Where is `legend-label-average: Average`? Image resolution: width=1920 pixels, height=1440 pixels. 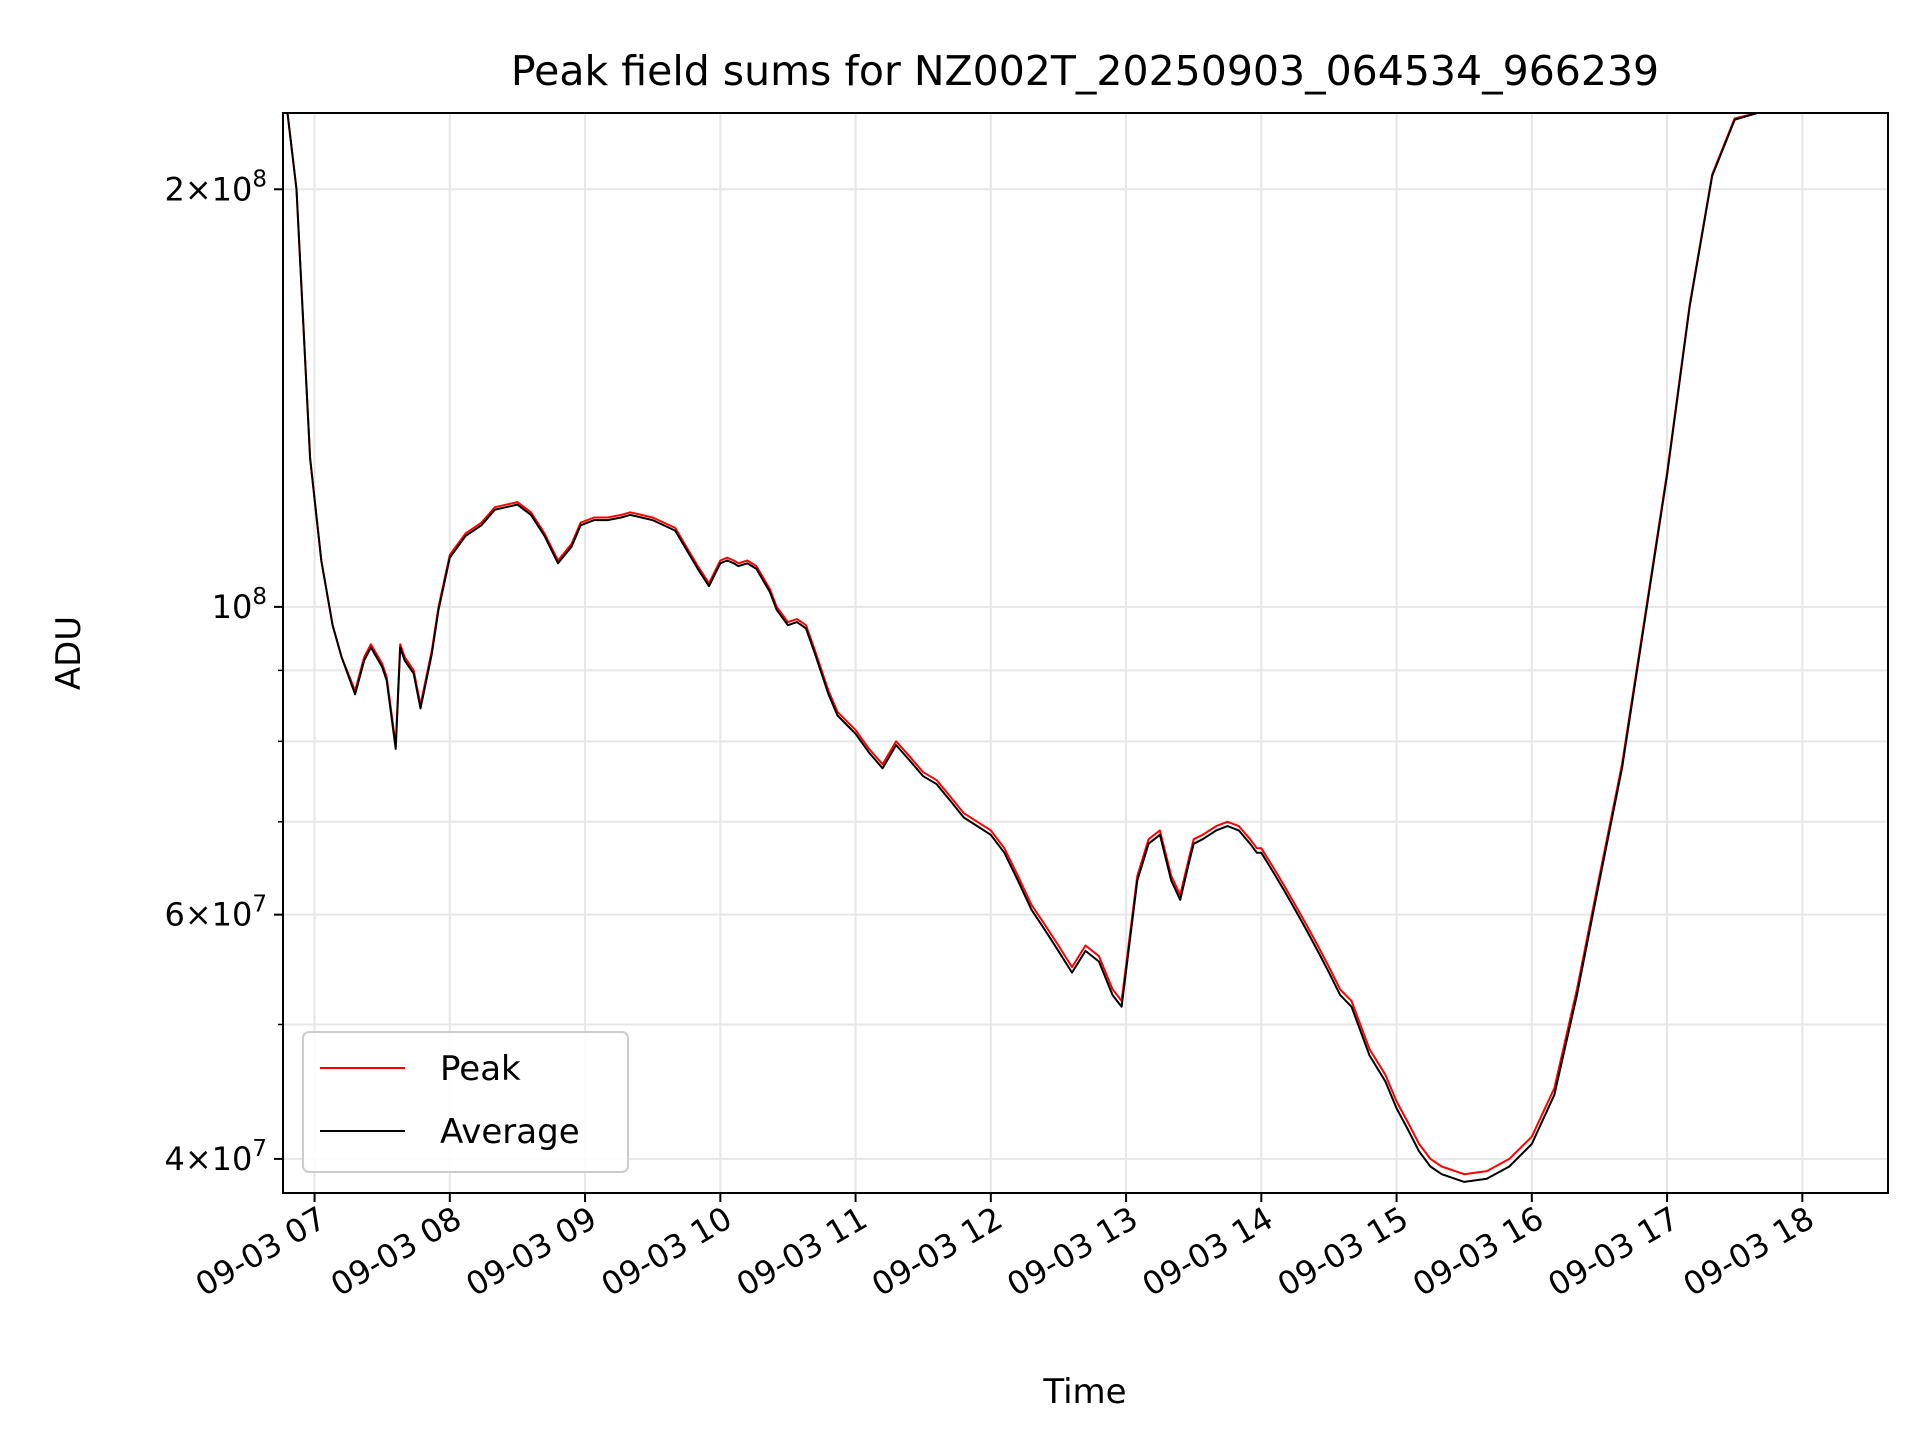
legend-label-average: Average is located at coordinates (510, 1132).